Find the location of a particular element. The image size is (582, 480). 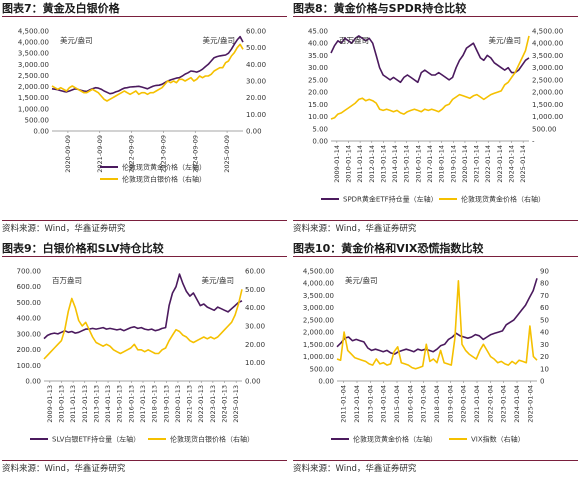

y-left-tick-label: 15.00 is located at coordinates (318, 105).